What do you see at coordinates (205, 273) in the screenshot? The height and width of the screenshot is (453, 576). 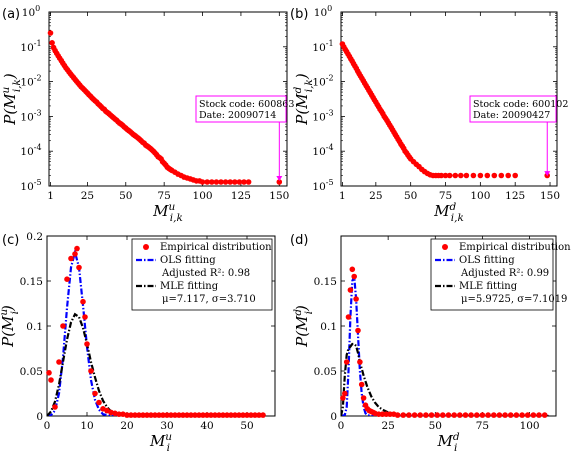 I see `legend-entry: Adjusted R²: 0.98` at bounding box center [205, 273].